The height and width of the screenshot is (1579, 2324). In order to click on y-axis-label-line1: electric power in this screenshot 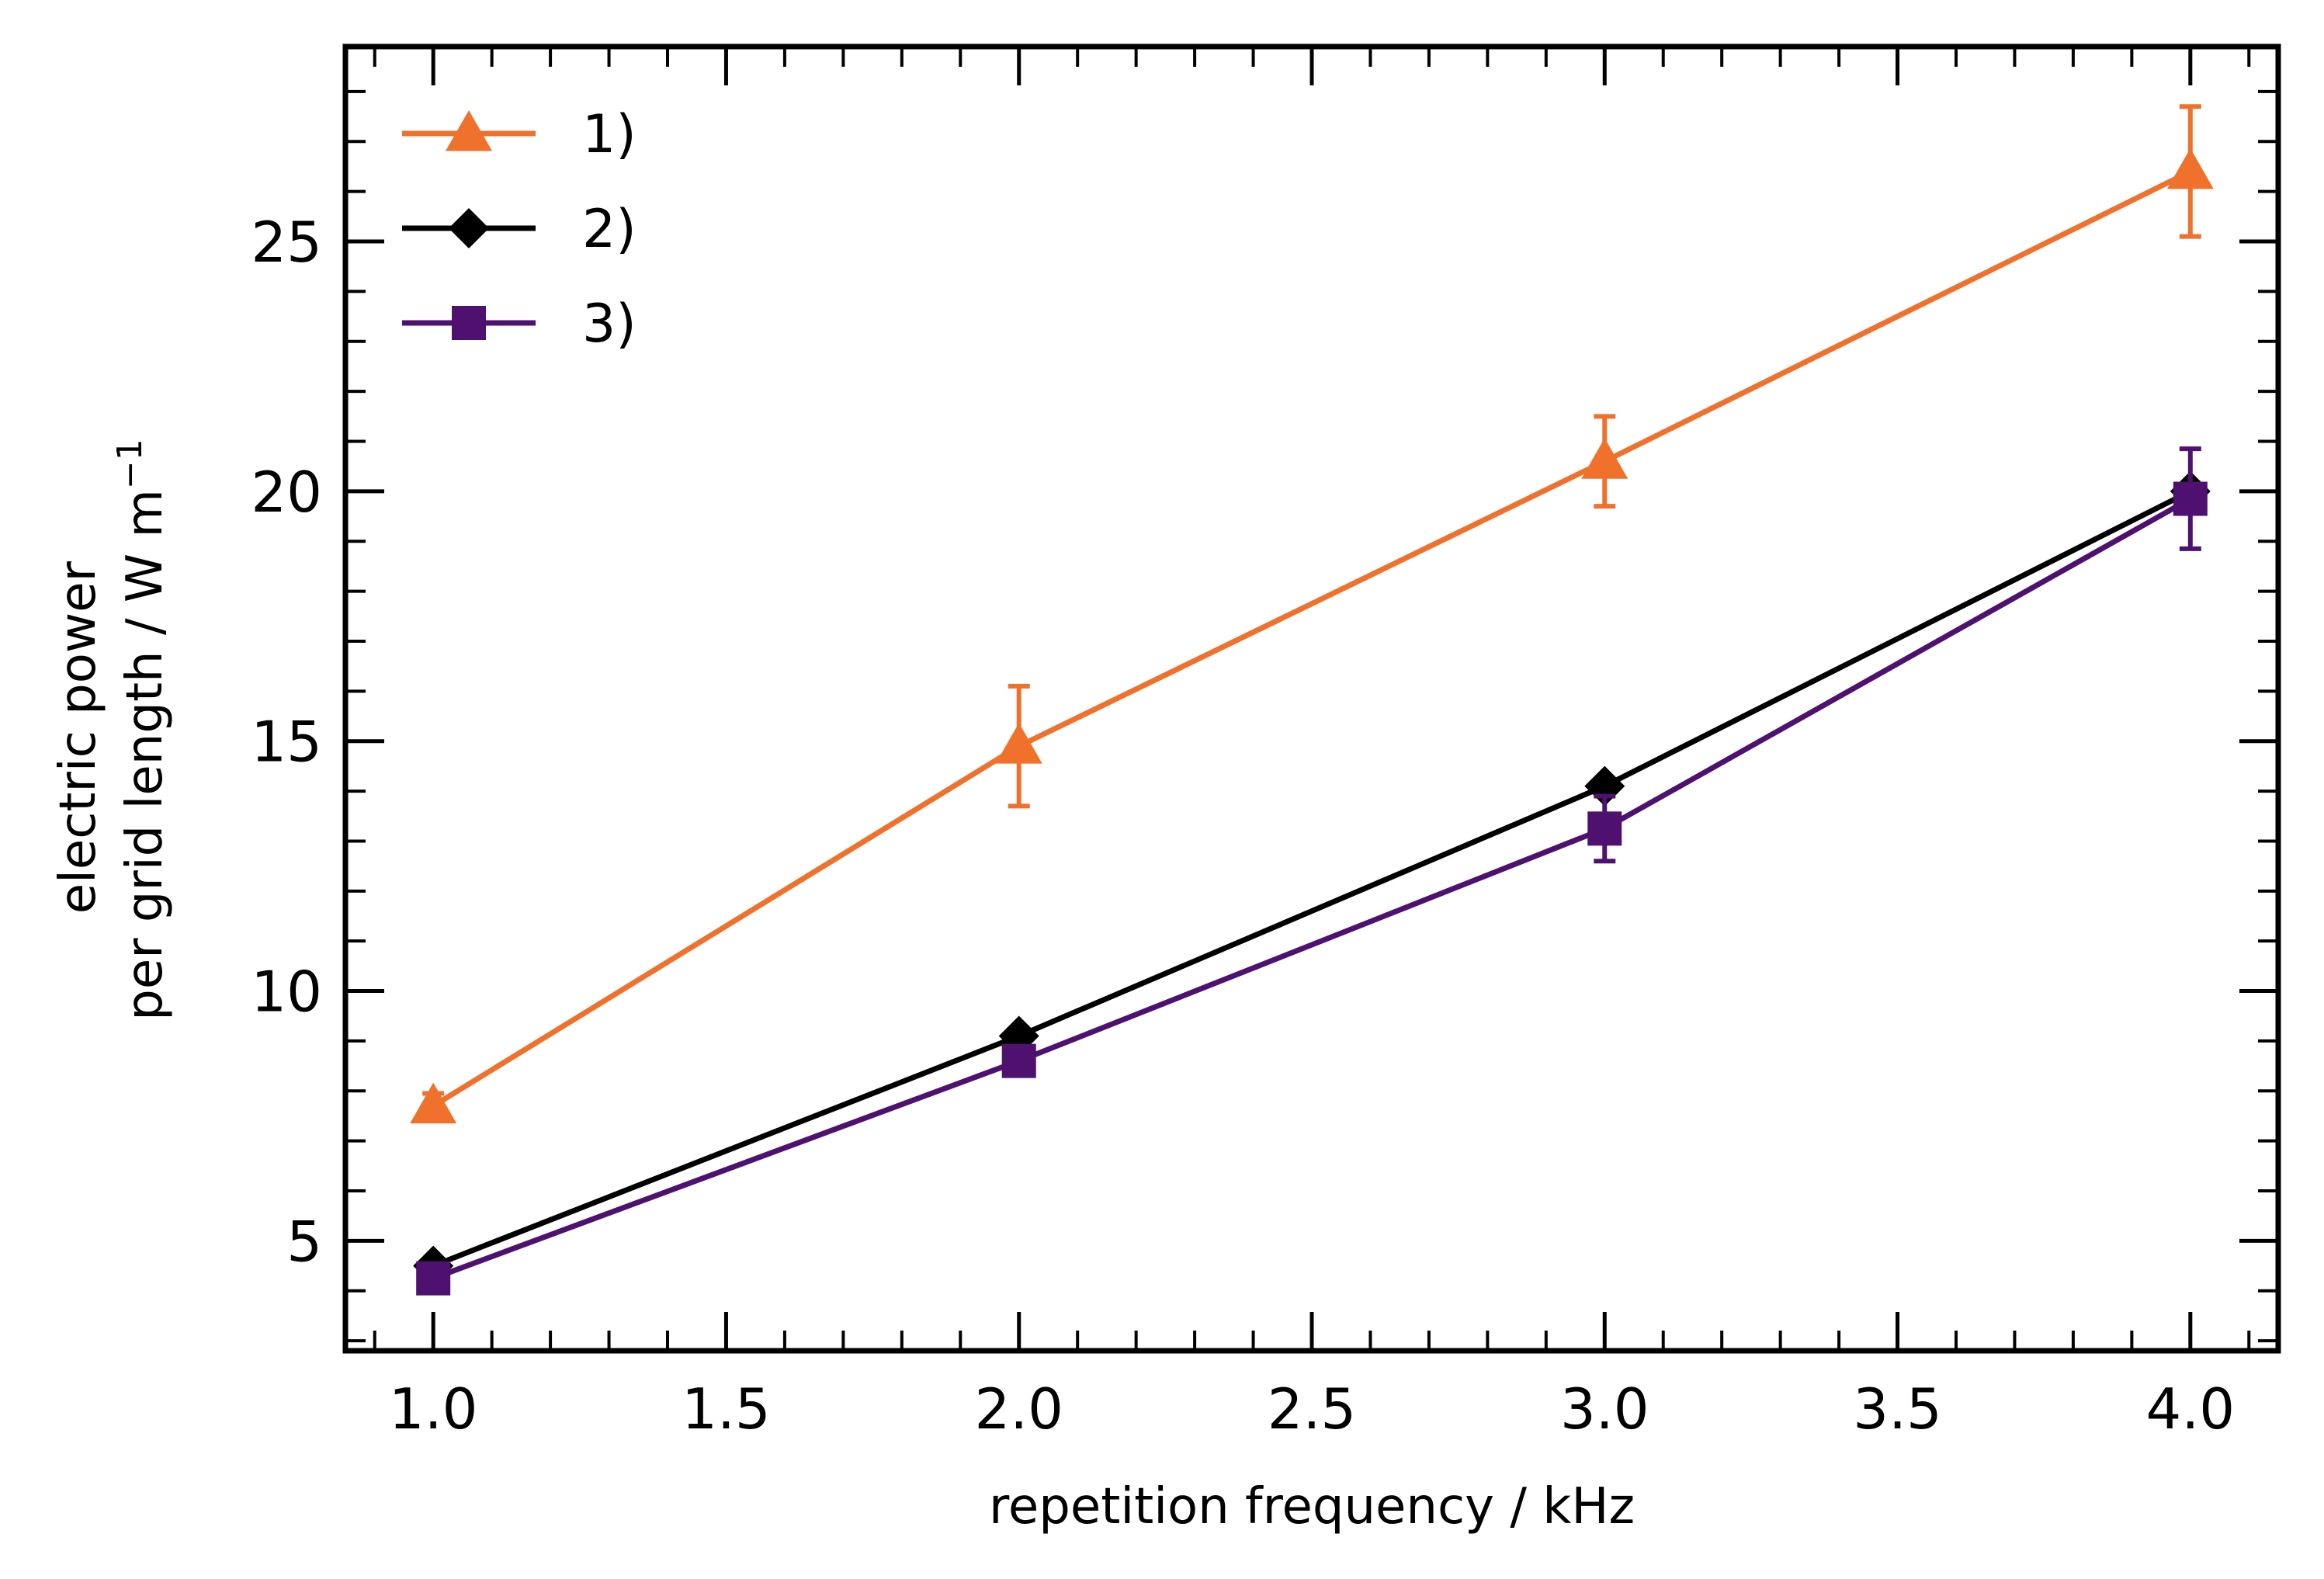, I will do `click(78, 737)`.